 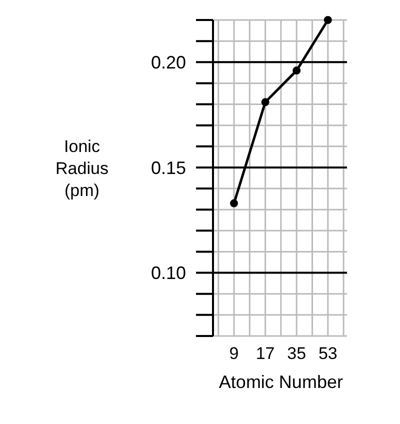 I want to click on y-axis-title: Ionic Radius (pm), so click(x=82, y=168).